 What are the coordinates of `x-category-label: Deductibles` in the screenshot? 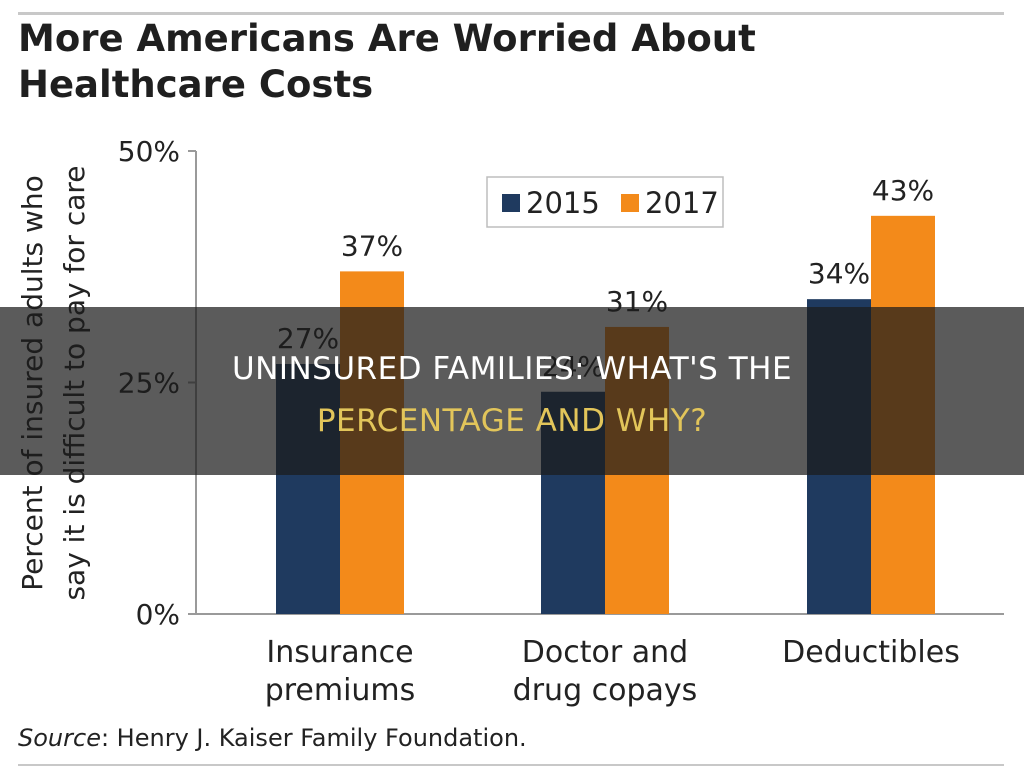 It's located at (871, 652).